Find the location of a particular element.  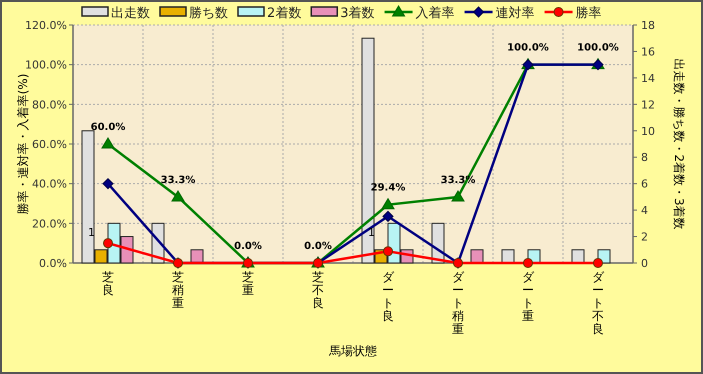

legend-label: 出走数 is located at coordinates (130, 13).